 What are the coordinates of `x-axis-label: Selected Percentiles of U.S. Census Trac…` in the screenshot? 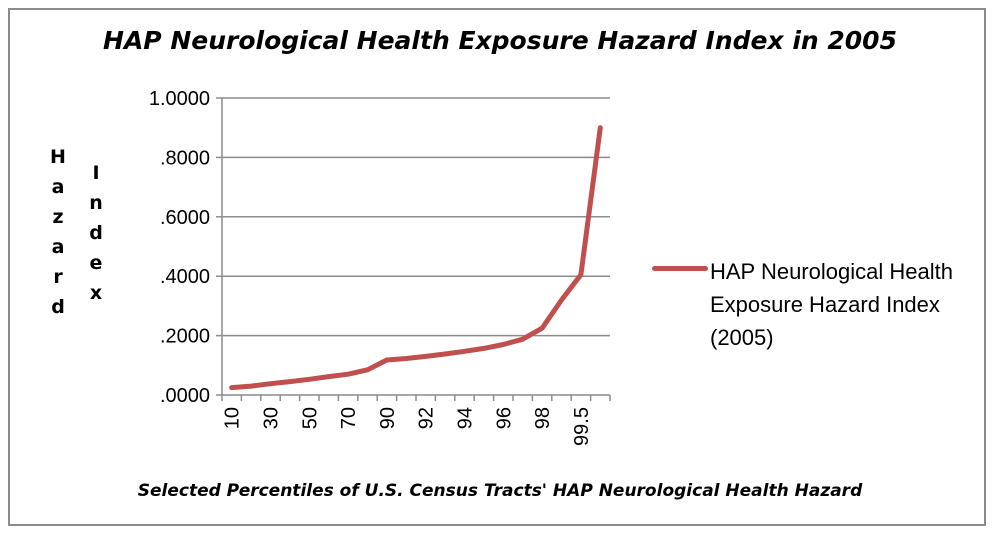 It's located at (500, 491).